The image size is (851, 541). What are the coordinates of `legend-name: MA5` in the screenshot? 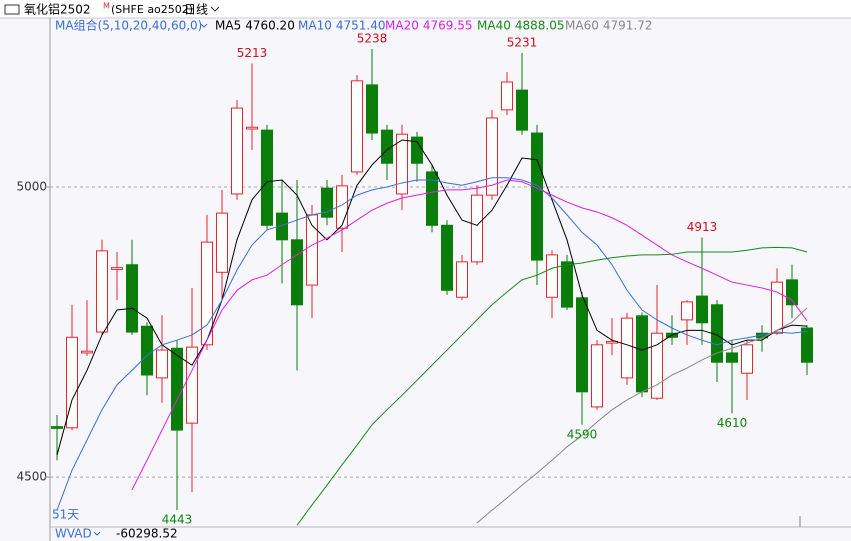 It's located at (228, 26).